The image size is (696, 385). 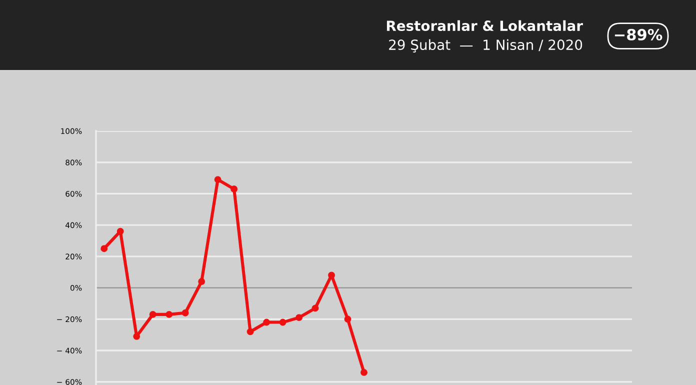 I want to click on chart-title: Restoranlar & Lokantalar, so click(x=484, y=26).